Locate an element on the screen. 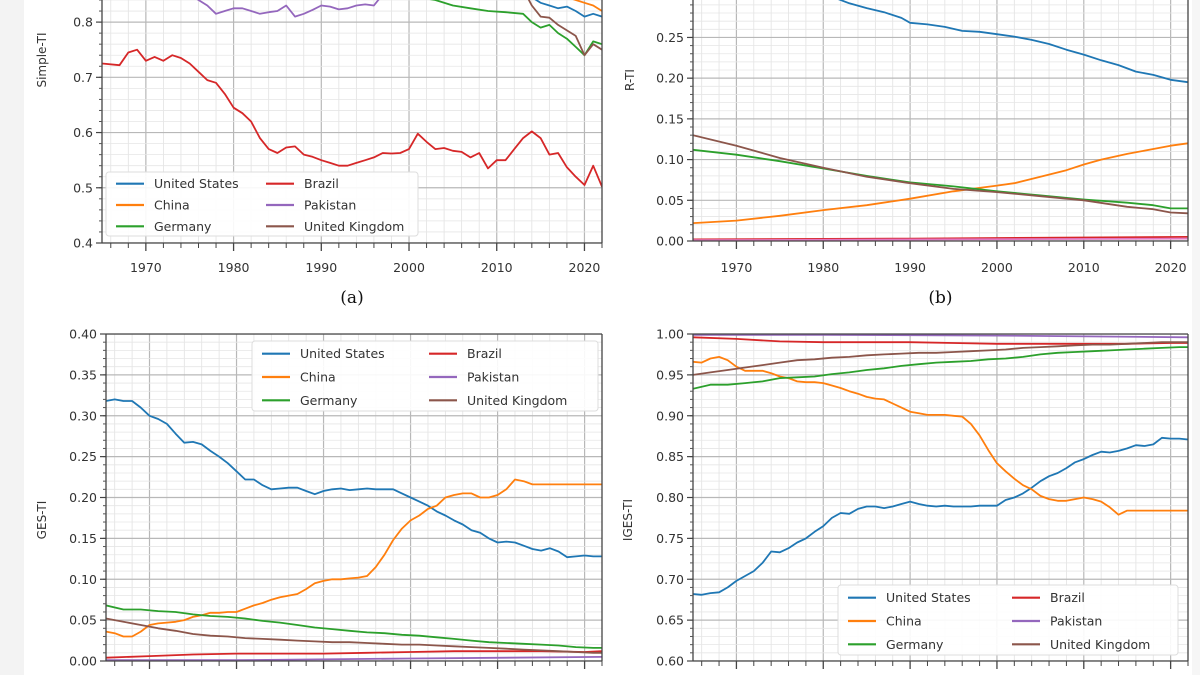 This screenshot has height=675, width=1200. y-tick-label: 0.70 is located at coordinates (670, 579).